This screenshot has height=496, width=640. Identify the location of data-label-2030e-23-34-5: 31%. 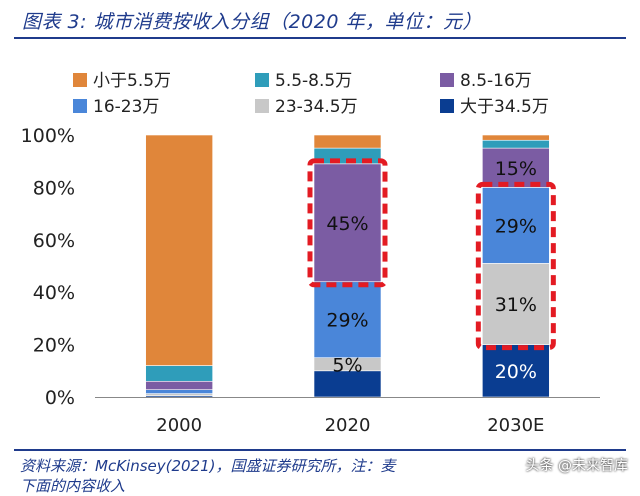
(516, 305).